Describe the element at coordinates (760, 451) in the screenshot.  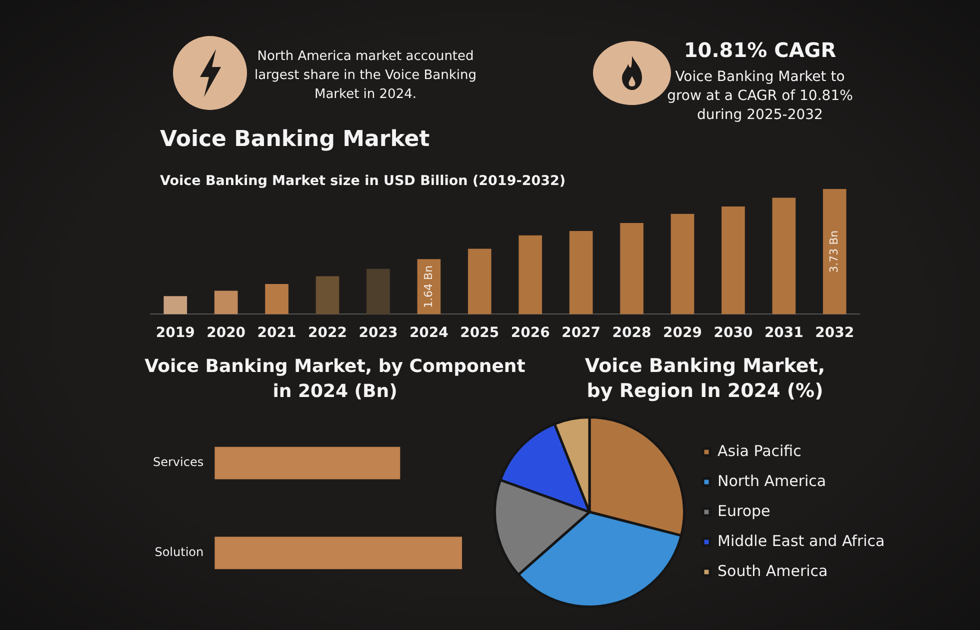
I see `legend-label: Asia Pacific` at that location.